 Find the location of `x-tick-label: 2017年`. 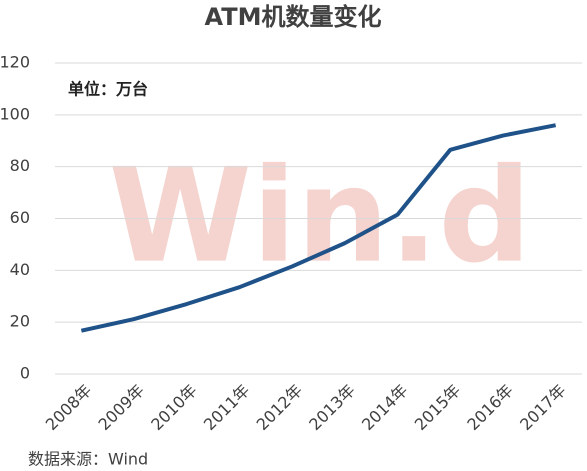

x-tick-label: 2017年 is located at coordinates (543, 408).